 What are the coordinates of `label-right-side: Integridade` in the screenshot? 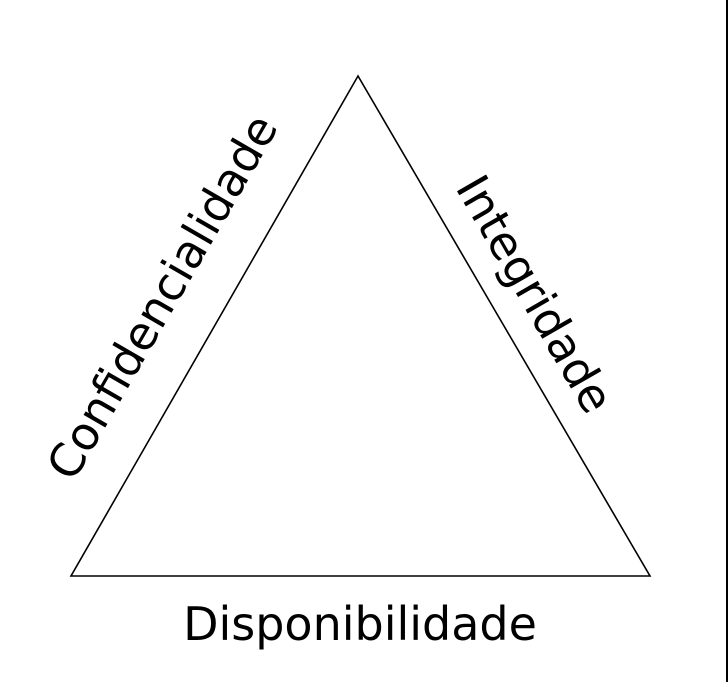 It's located at (534, 294).